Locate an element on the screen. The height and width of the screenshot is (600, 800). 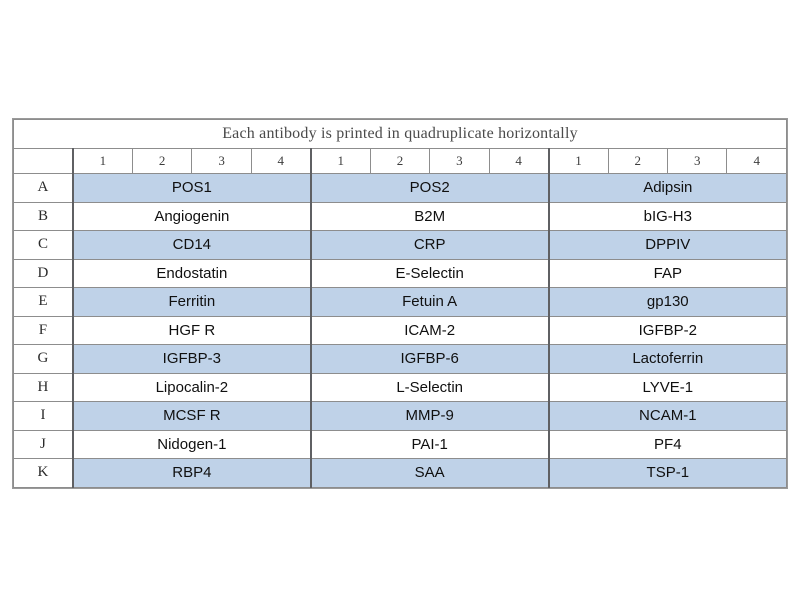
cell-a-group3: Adipsin is located at coordinates (667, 188).